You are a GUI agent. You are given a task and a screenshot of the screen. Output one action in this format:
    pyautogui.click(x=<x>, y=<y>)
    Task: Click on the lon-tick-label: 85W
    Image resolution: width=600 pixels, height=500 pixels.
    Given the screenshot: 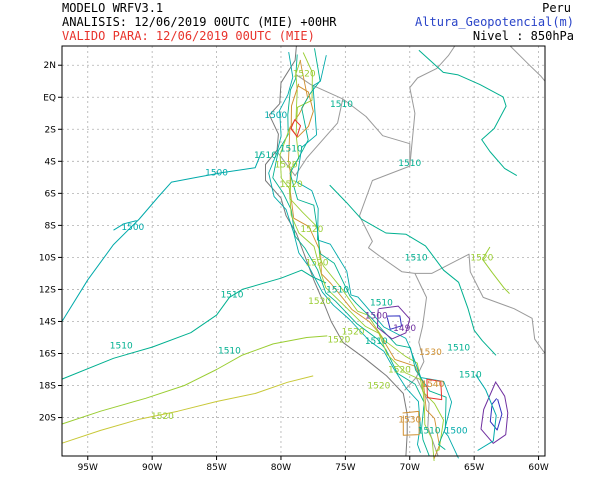 What is the action you would take?
    pyautogui.click(x=216, y=468)
    